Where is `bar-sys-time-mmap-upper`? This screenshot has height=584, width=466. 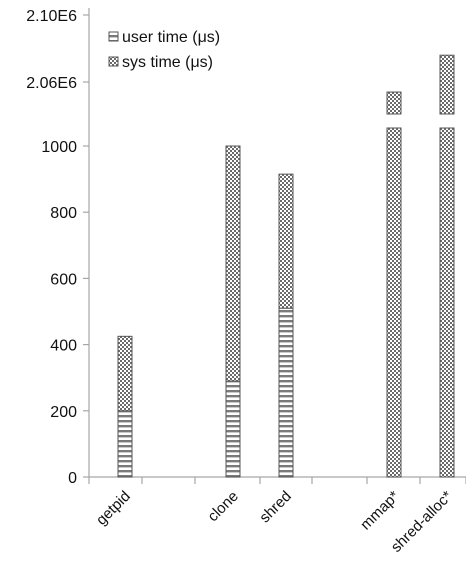
bar-sys-time-mmap-upper is located at coordinates (394, 103).